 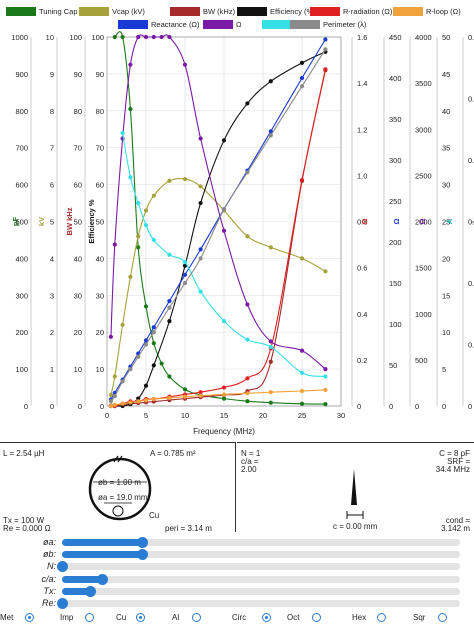 What do you see at coordinates (446, 148) in the screenshot?
I see `axis-tick-label: 35` at bounding box center [446, 148].